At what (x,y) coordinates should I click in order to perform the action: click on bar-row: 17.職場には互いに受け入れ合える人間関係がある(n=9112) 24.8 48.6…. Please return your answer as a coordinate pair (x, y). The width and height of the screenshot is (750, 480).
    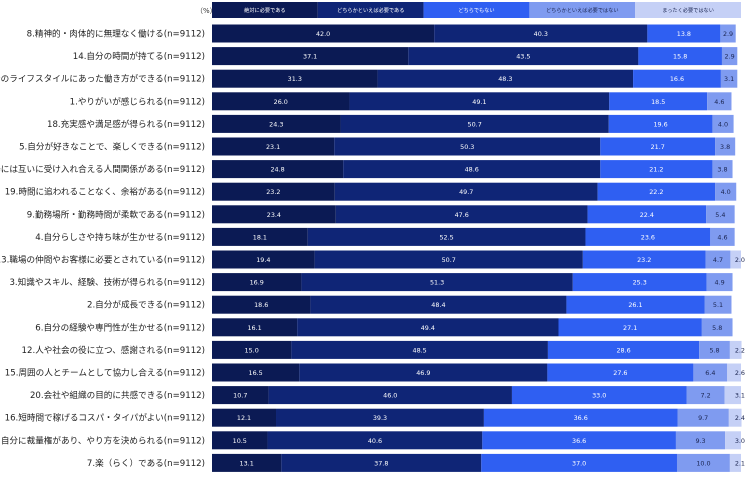
    Looking at the image, I should click on (366, 169).